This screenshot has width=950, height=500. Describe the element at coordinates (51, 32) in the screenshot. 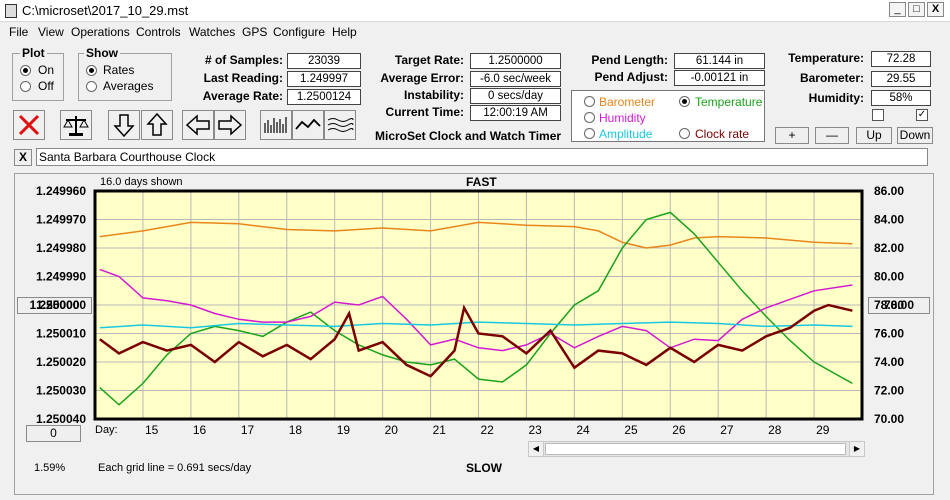

I see `menu-view: View` at that location.